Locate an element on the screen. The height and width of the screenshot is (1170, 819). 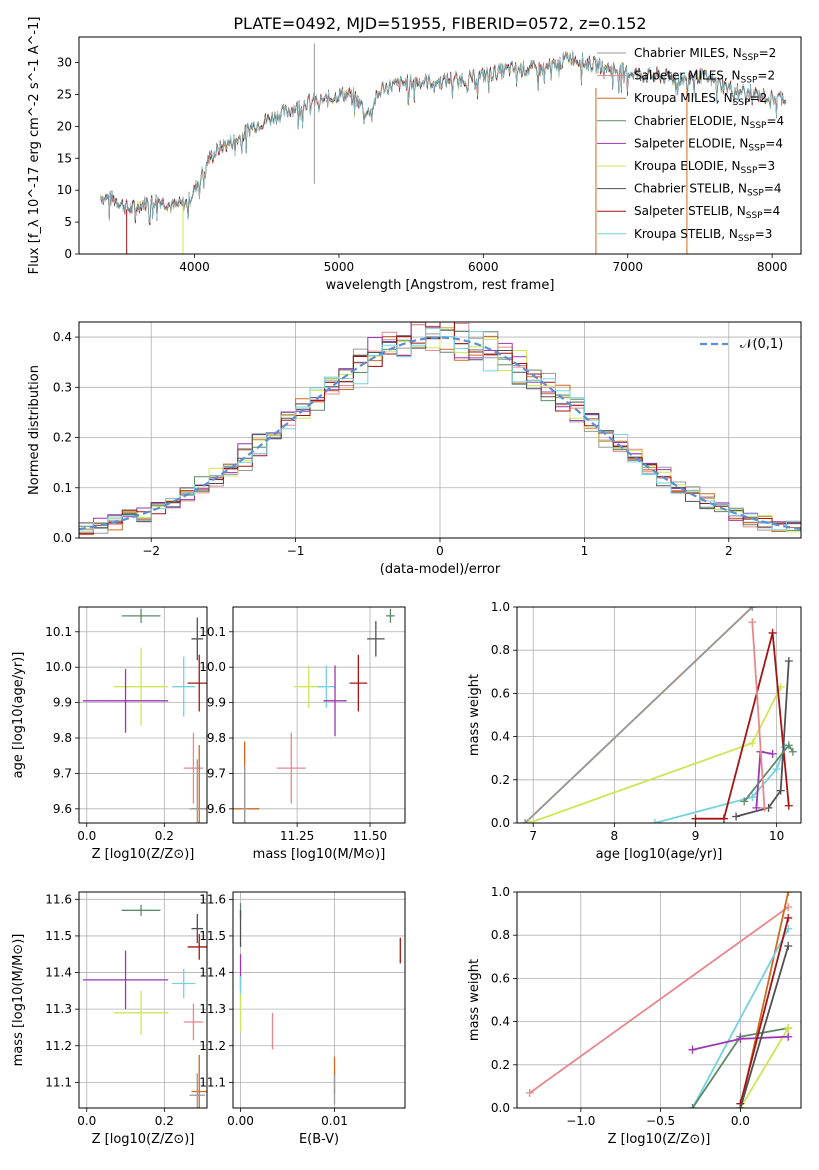
weight_vs_Z-ytick-label: 0.6 is located at coordinates (500, 978).